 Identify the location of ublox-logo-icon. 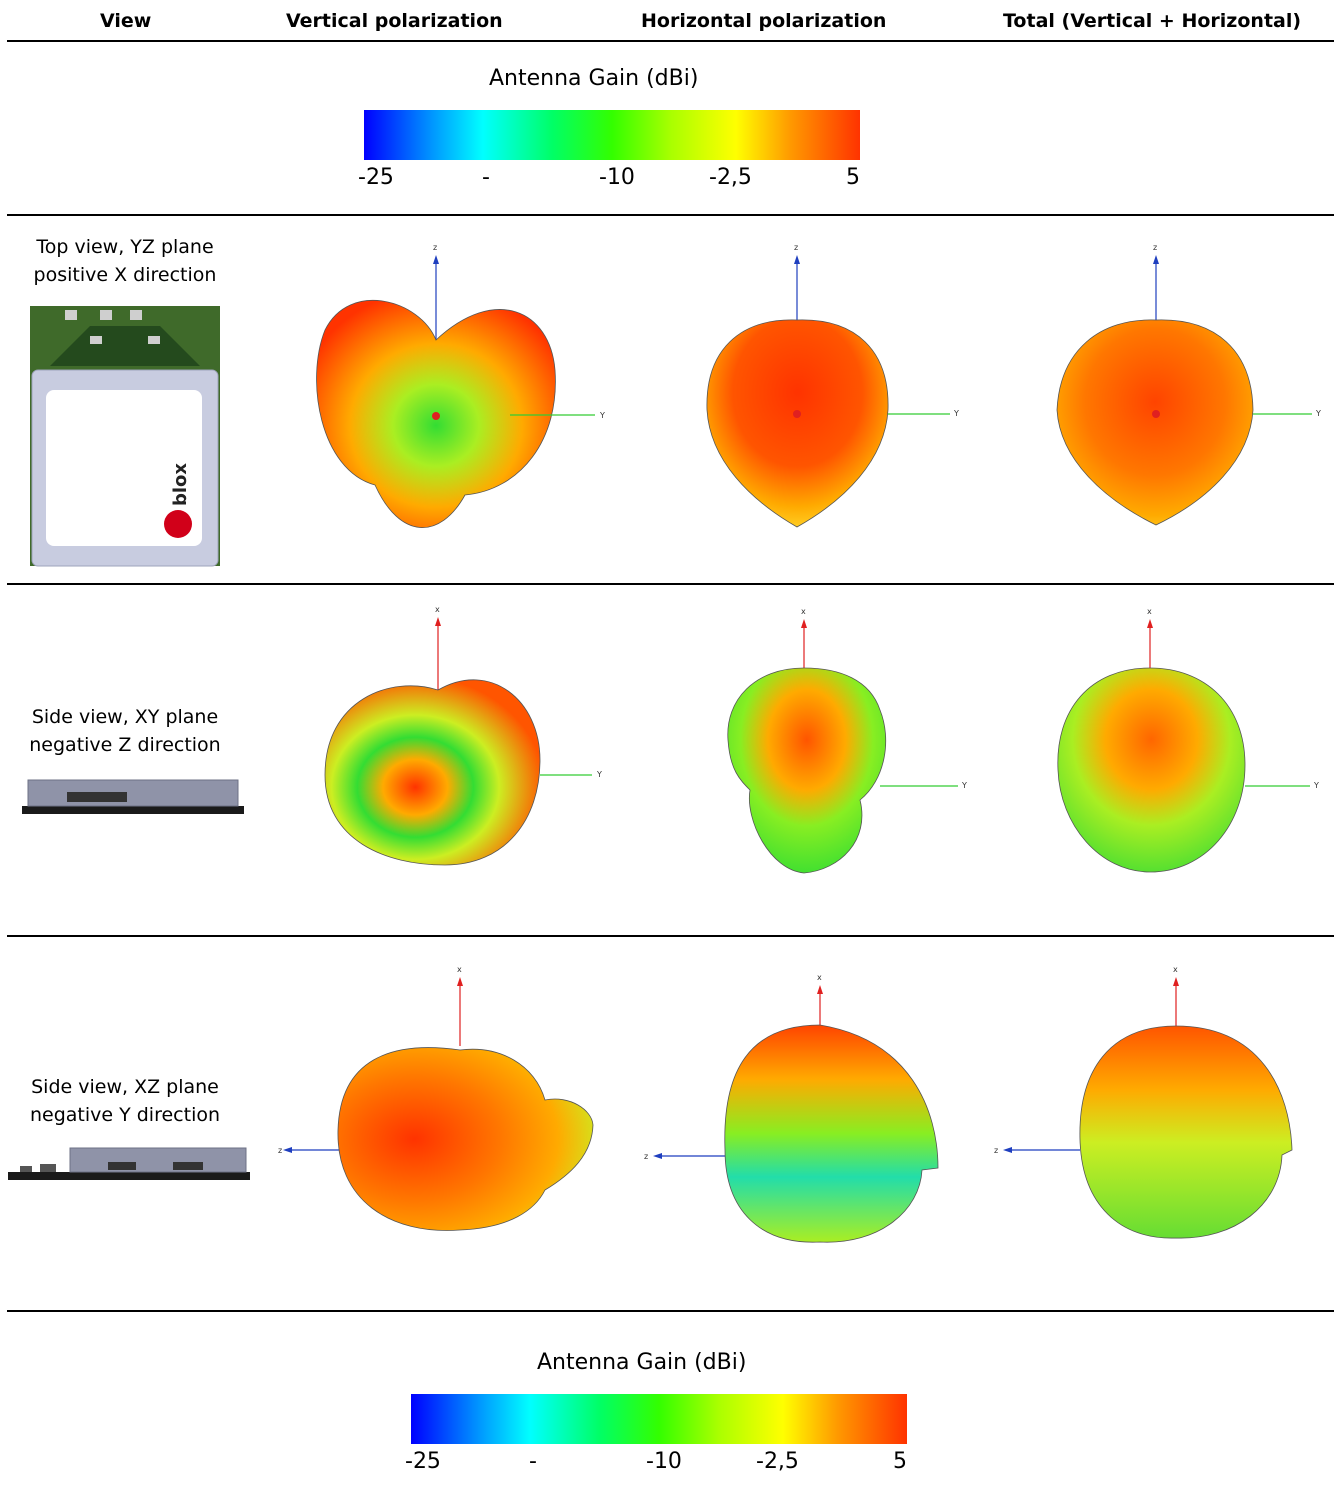
(178, 524).